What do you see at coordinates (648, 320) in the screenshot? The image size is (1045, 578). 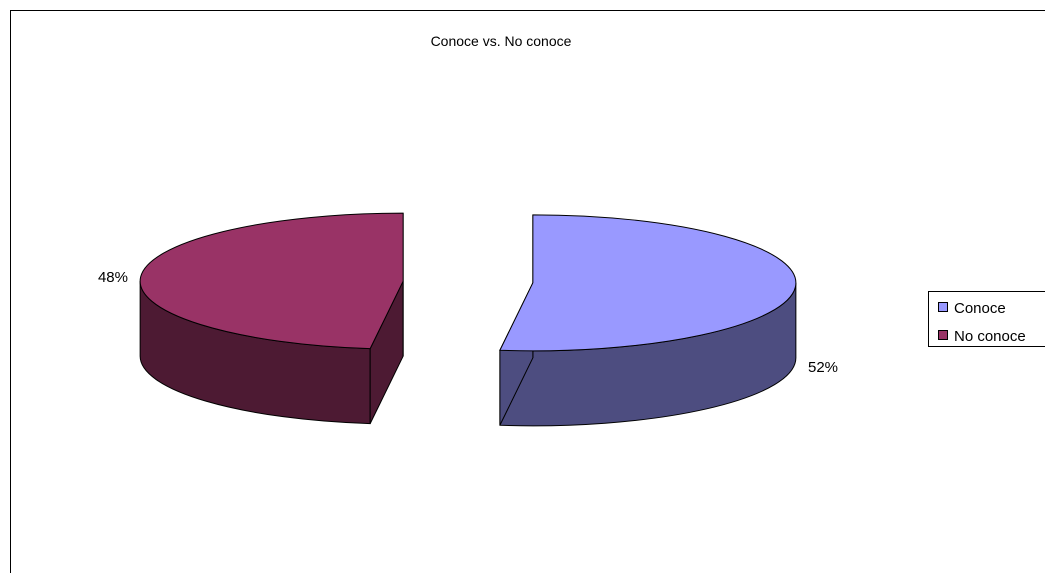 I see `slice-conoce` at bounding box center [648, 320].